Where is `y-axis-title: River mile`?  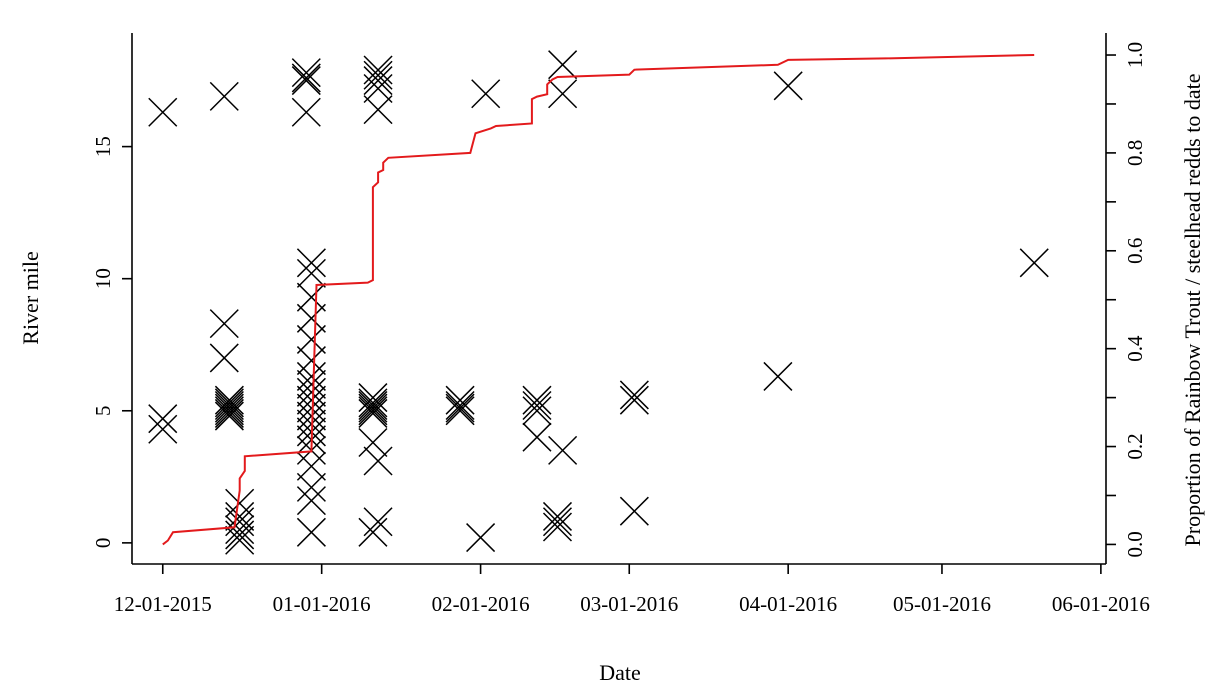
y-axis-title: River mile is located at coordinates (30, 297).